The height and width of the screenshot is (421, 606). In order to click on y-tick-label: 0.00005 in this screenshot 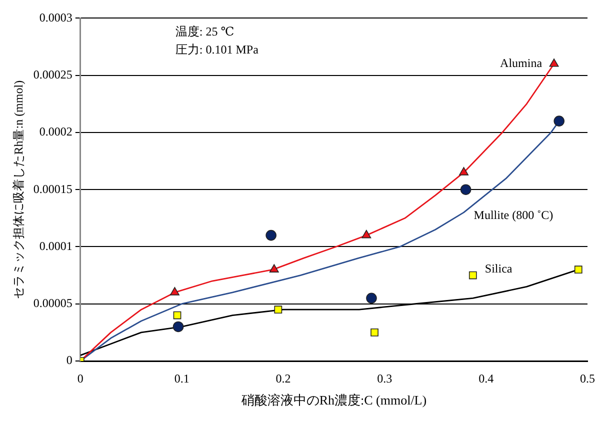, I will do `click(52, 303)`.